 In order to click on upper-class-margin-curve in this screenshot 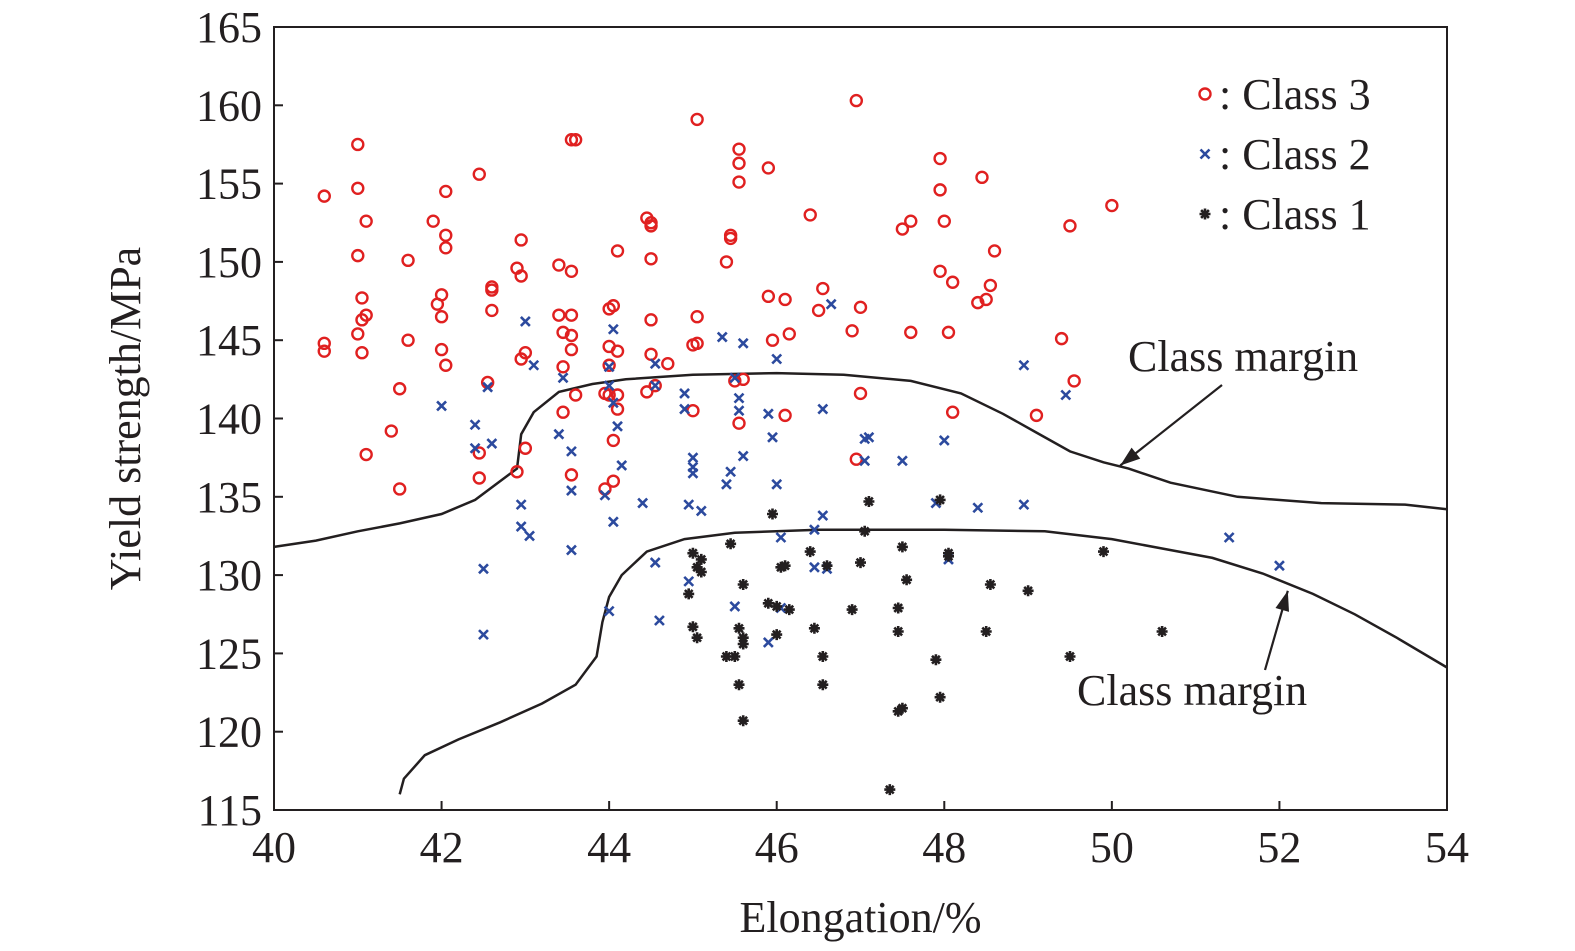, I will do `click(860, 460)`.